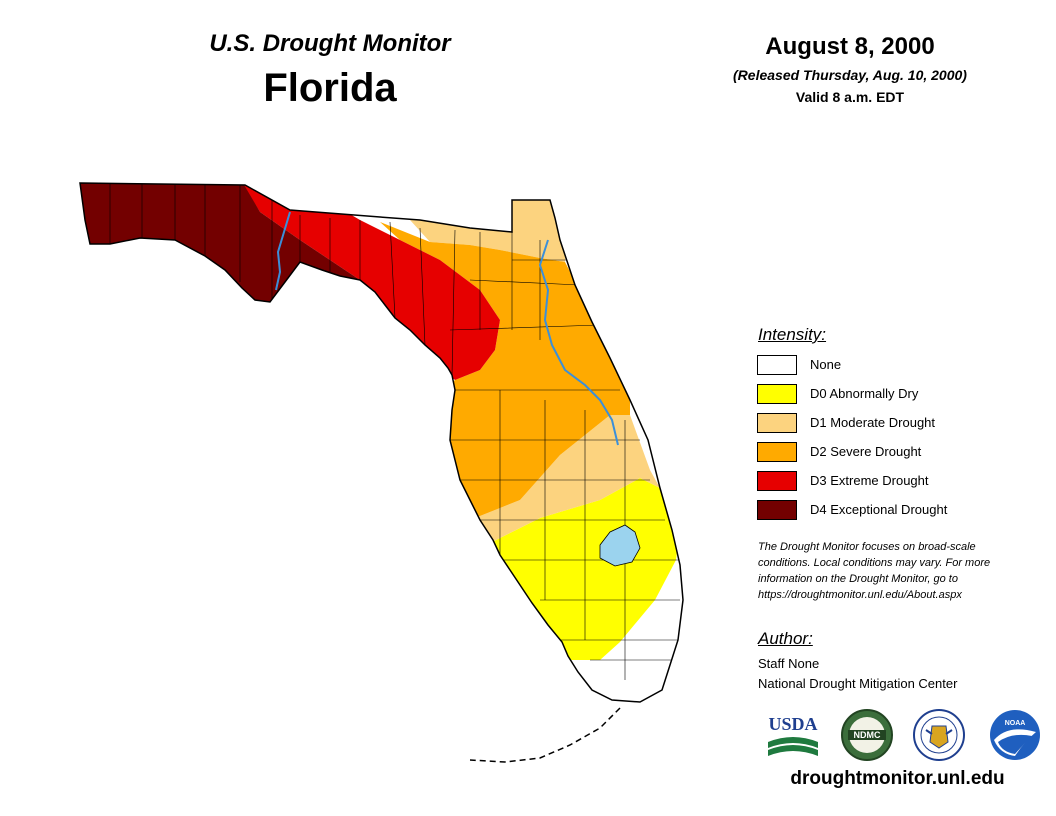 The width and height of the screenshot is (1056, 816). I want to click on drought-zone-d4, so click(220, 246).